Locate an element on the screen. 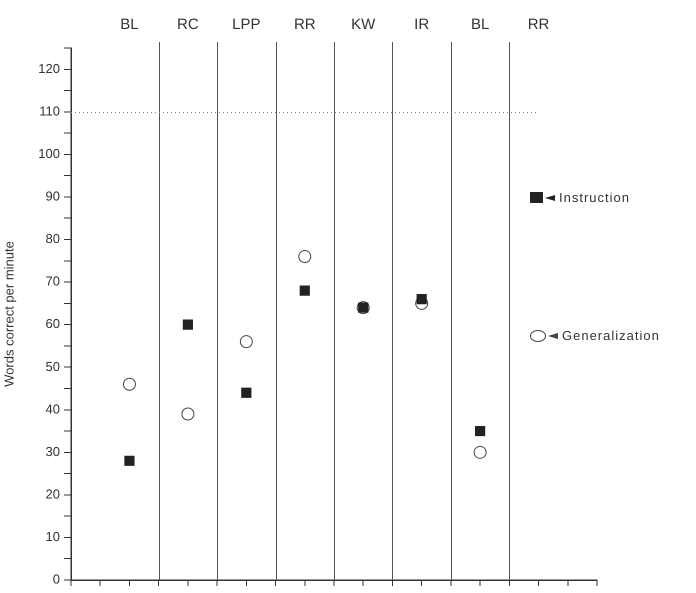  y-tick-label: 40 is located at coordinates (53, 408).